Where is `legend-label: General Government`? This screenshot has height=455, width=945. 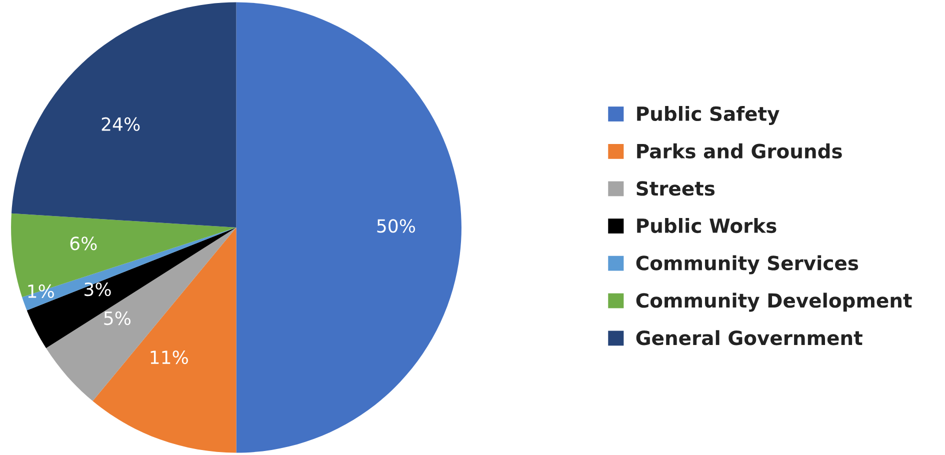
legend-label: General Government is located at coordinates (749, 338).